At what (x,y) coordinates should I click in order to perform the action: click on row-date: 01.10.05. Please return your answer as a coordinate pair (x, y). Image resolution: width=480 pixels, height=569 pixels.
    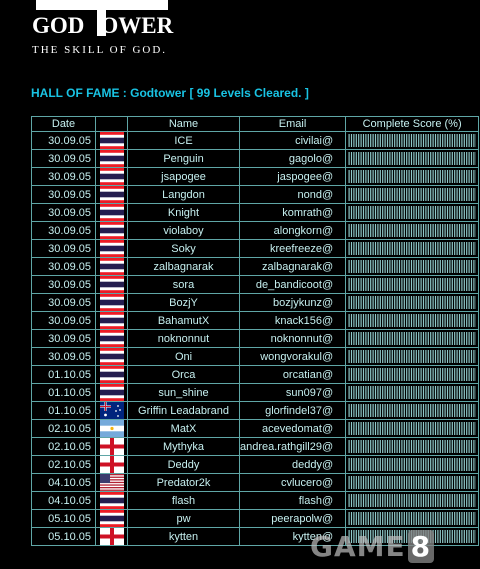
    Looking at the image, I should click on (63, 410).